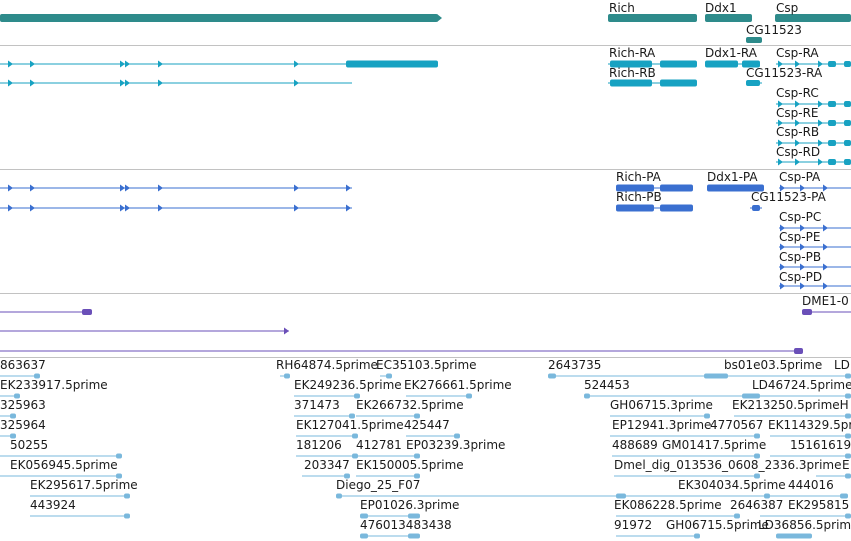 The height and width of the screenshot is (541, 851). I want to click on e14-feature, so click(326, 476).